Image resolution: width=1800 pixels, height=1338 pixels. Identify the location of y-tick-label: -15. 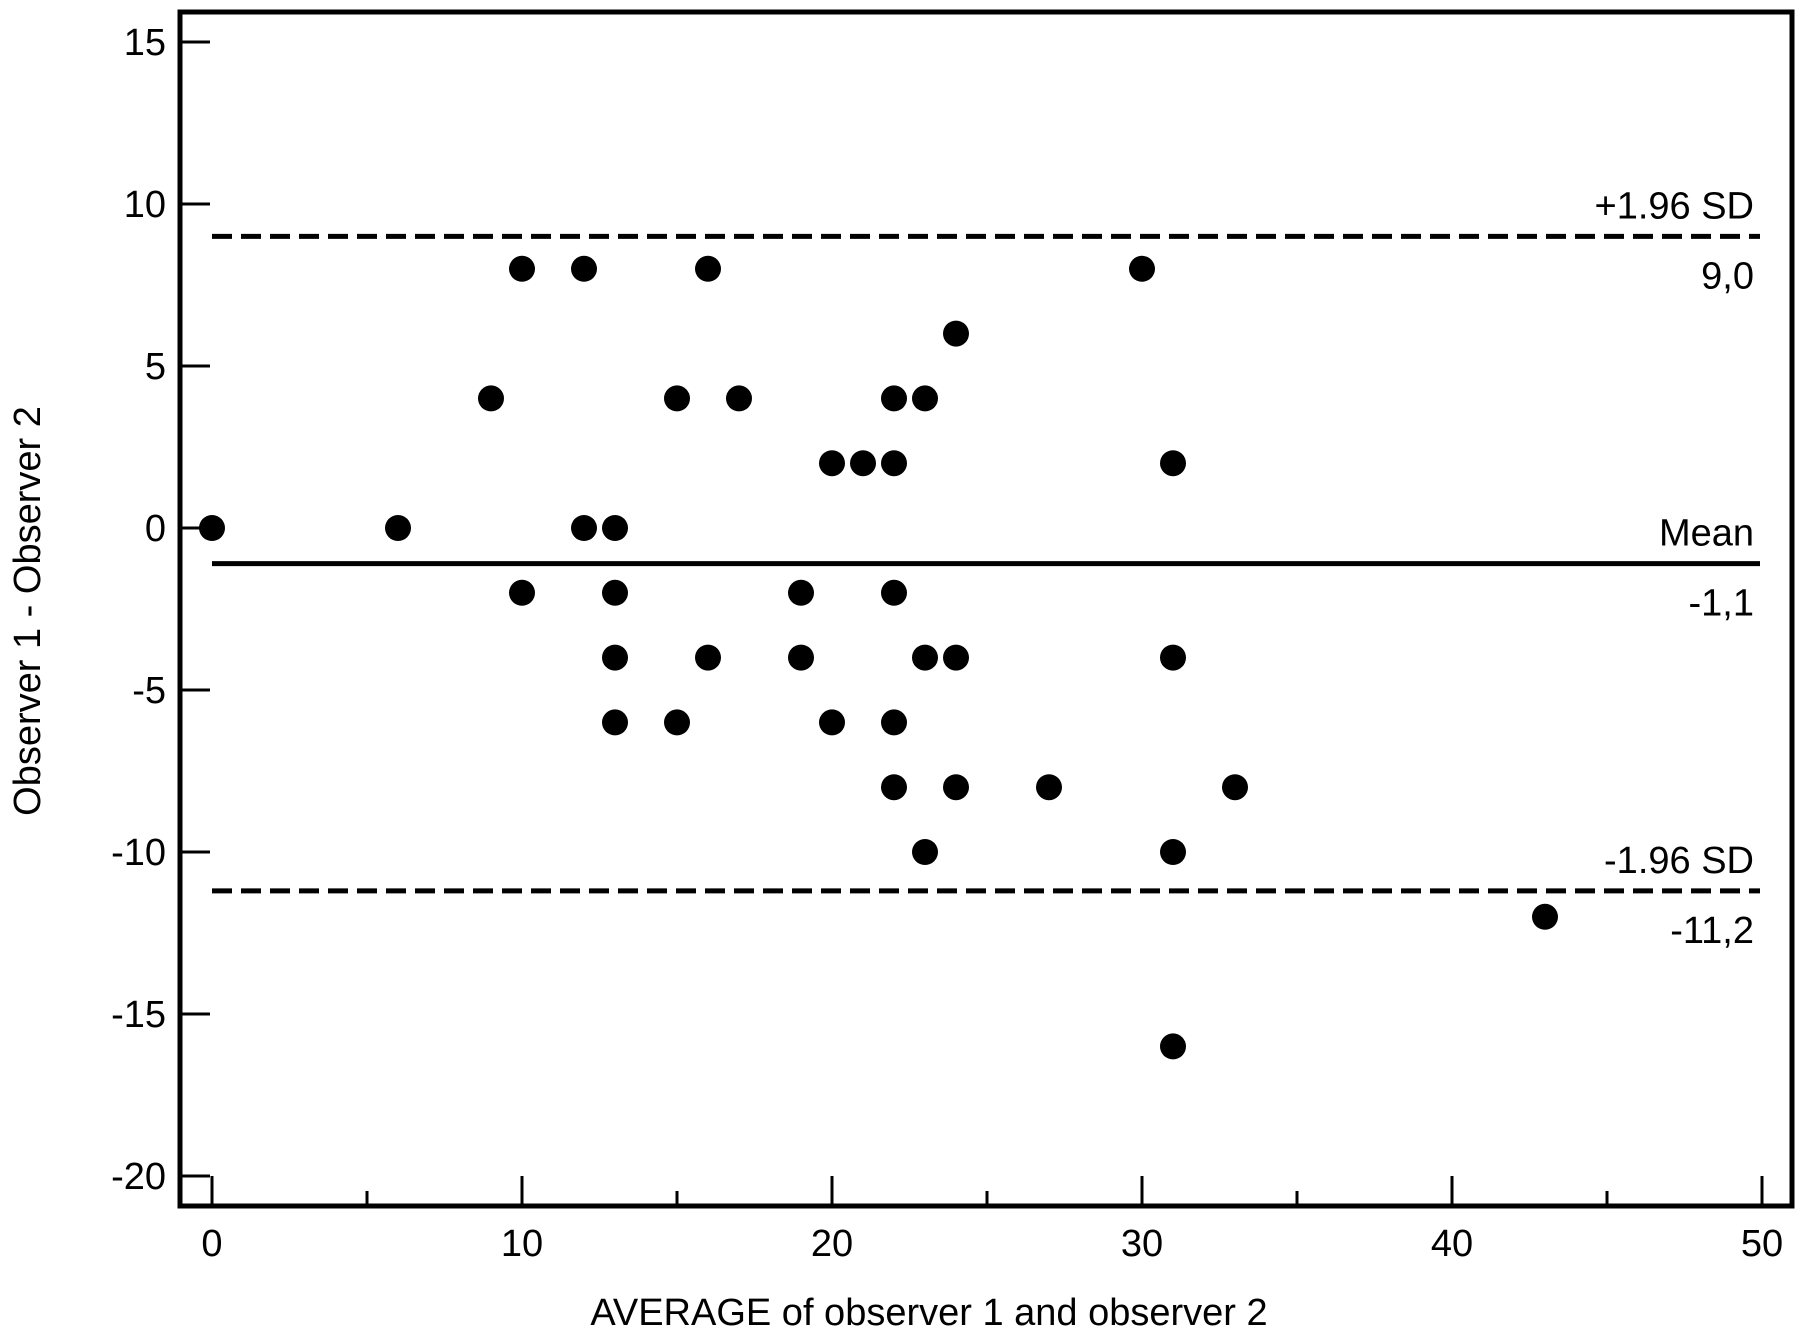
(138, 1015).